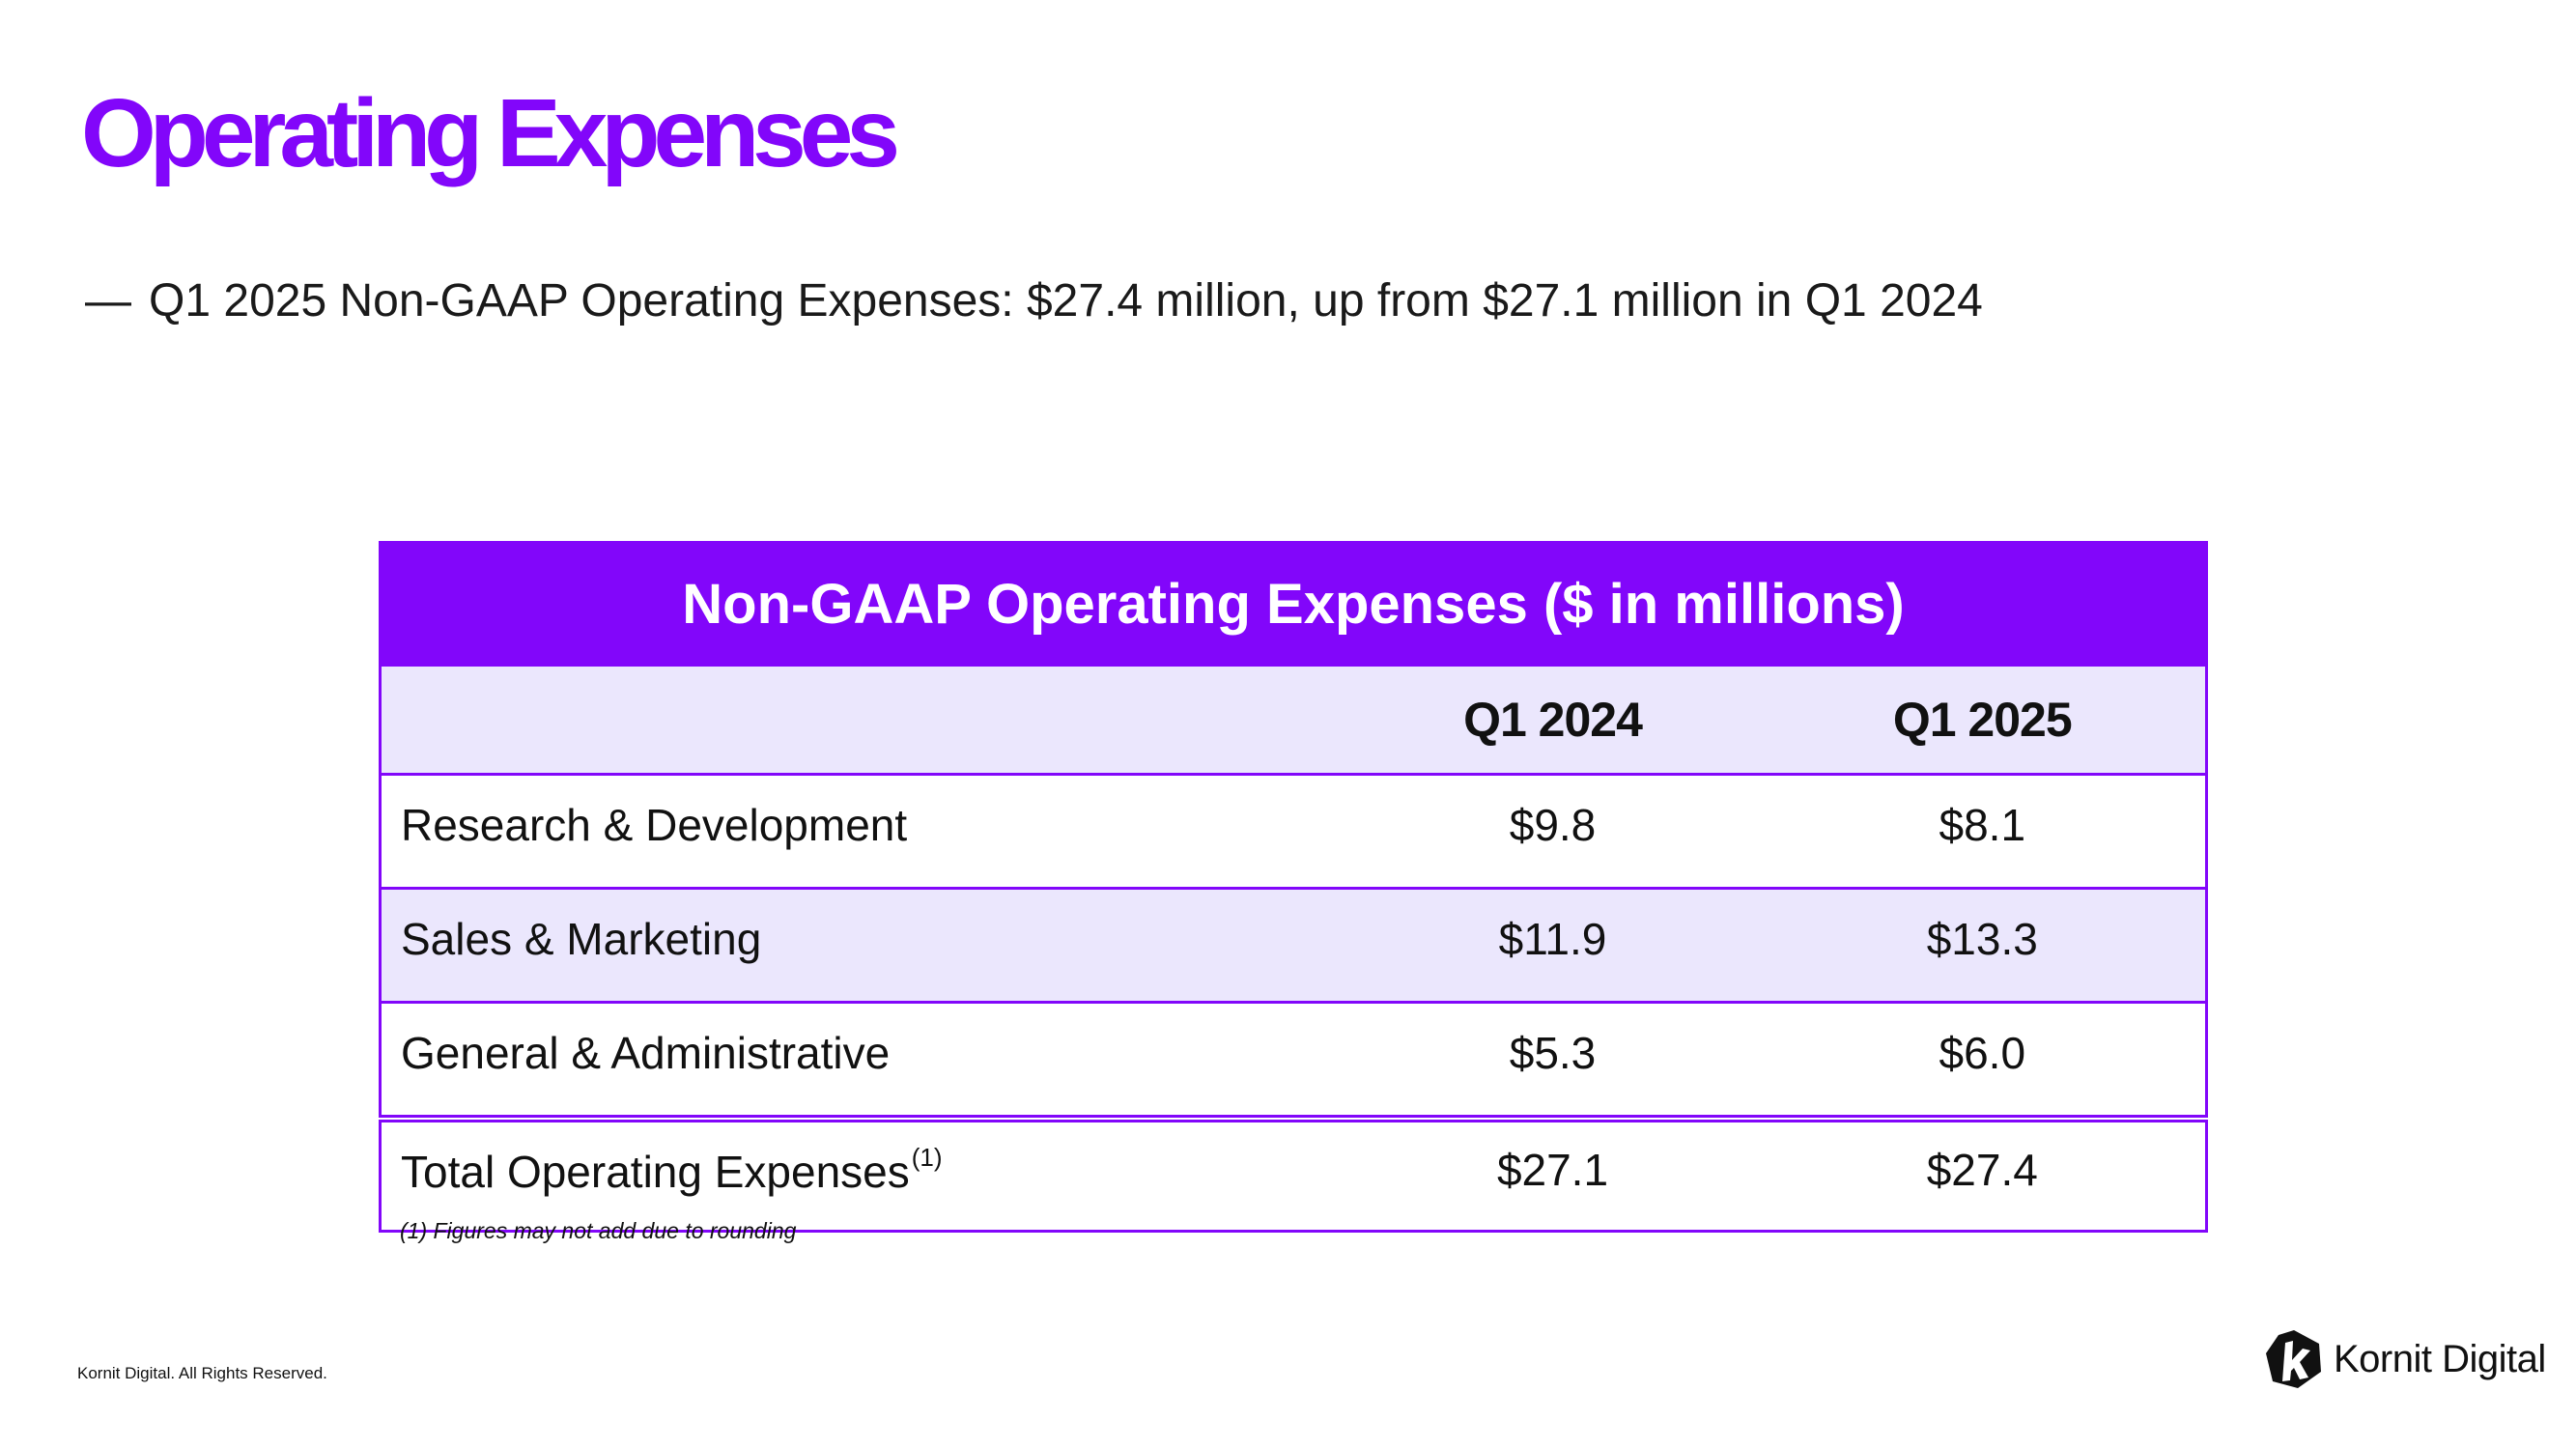 This screenshot has width=2576, height=1449. I want to click on cell-q1-2024: $9.8, so click(1552, 831).